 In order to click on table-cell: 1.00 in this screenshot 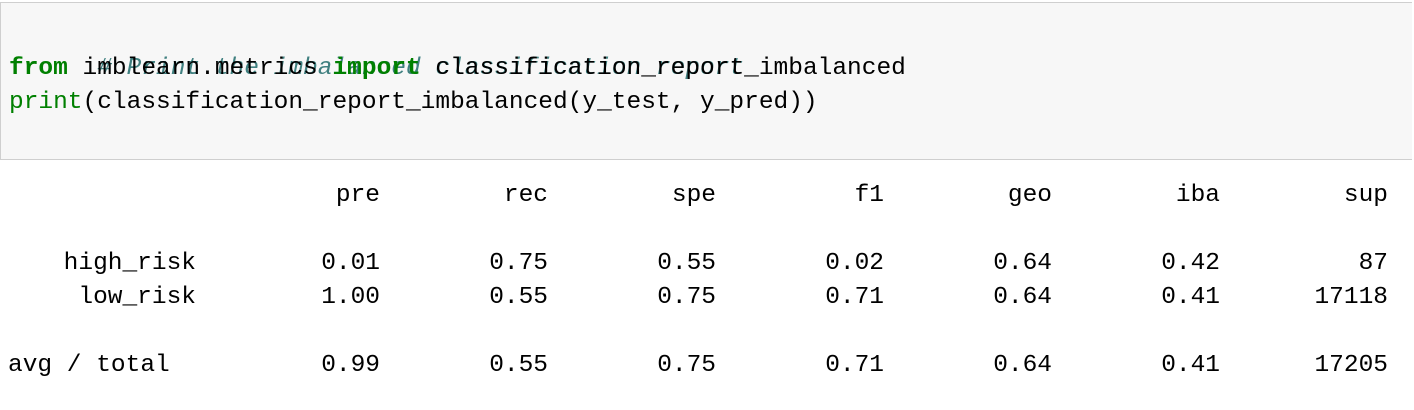, I will do `click(350, 297)`.